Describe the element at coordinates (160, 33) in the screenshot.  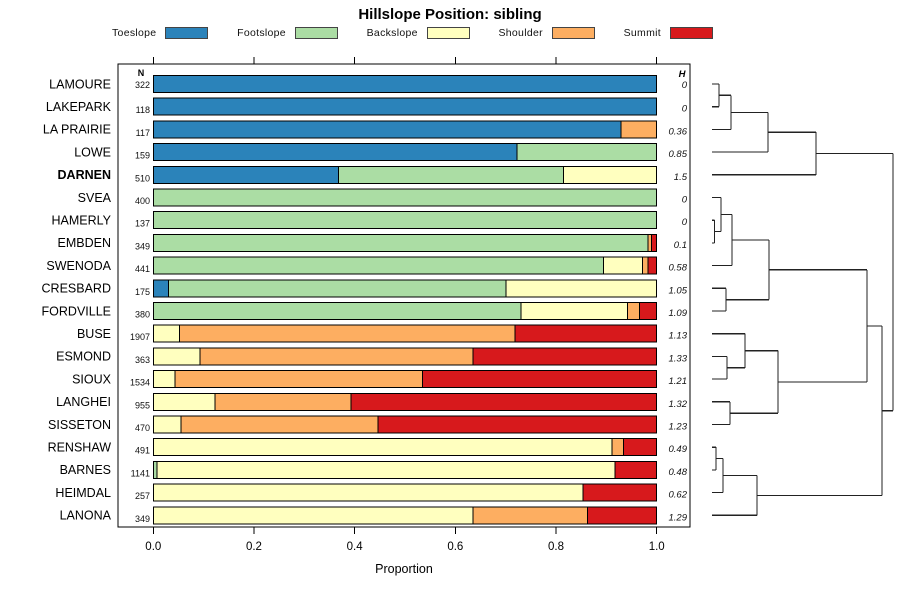
I see `legend-item-toeslope: Toeslope` at that location.